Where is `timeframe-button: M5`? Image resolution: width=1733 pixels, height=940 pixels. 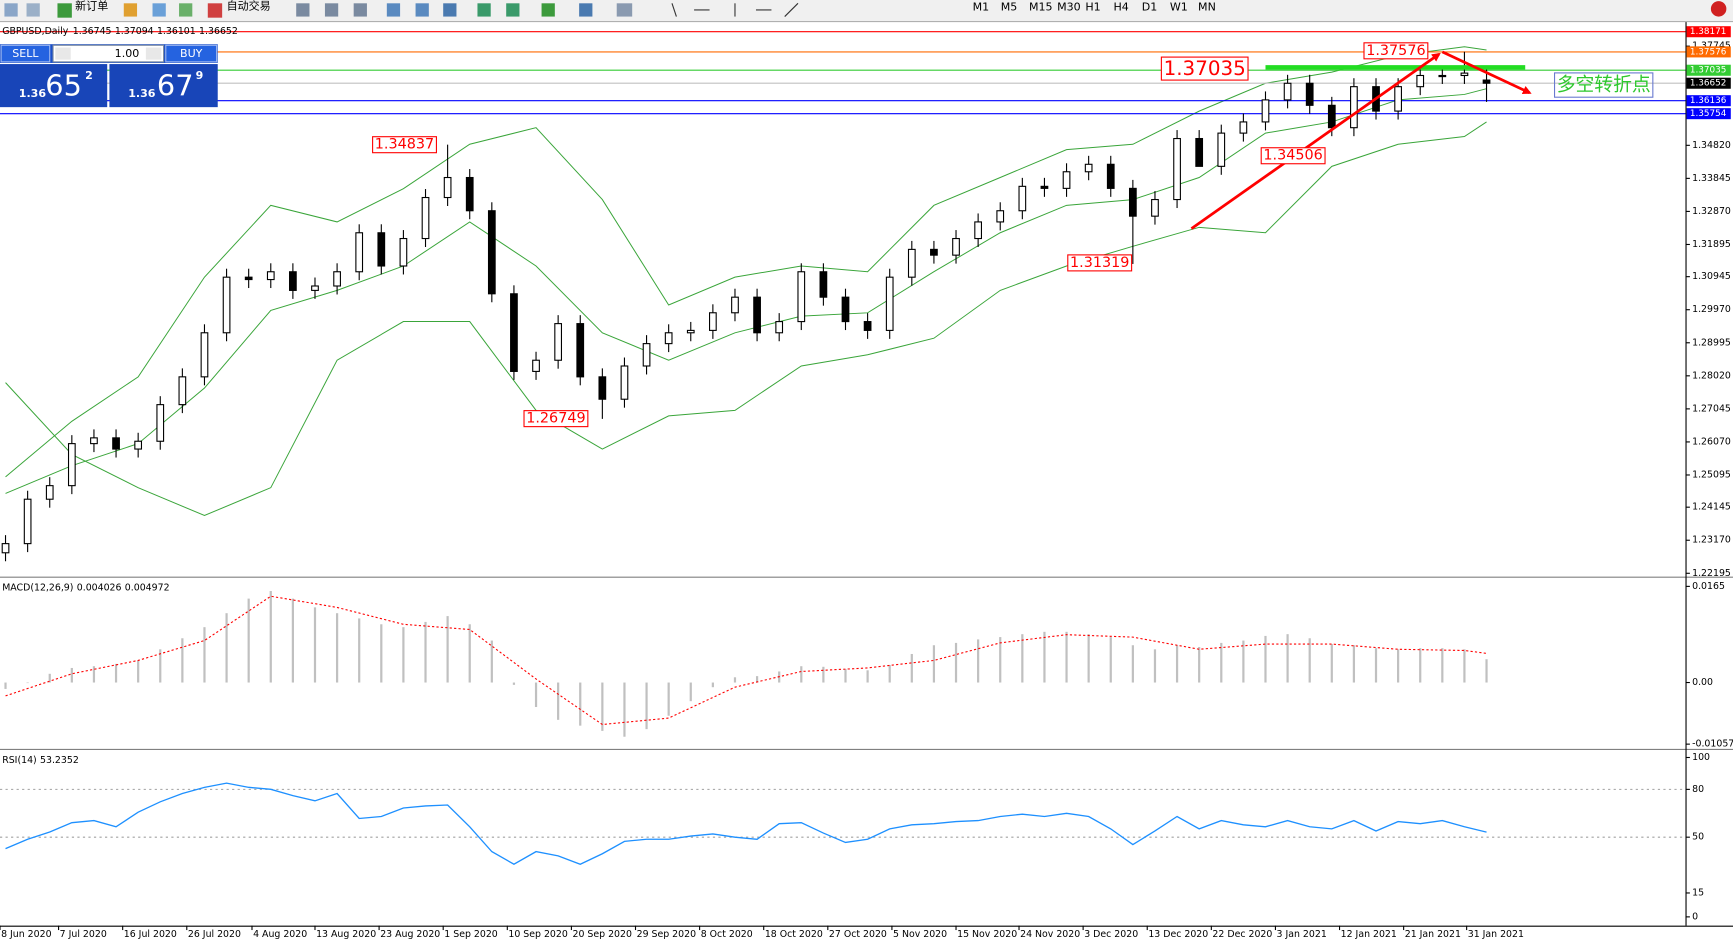
timeframe-button: M5 is located at coordinates (1009, 7).